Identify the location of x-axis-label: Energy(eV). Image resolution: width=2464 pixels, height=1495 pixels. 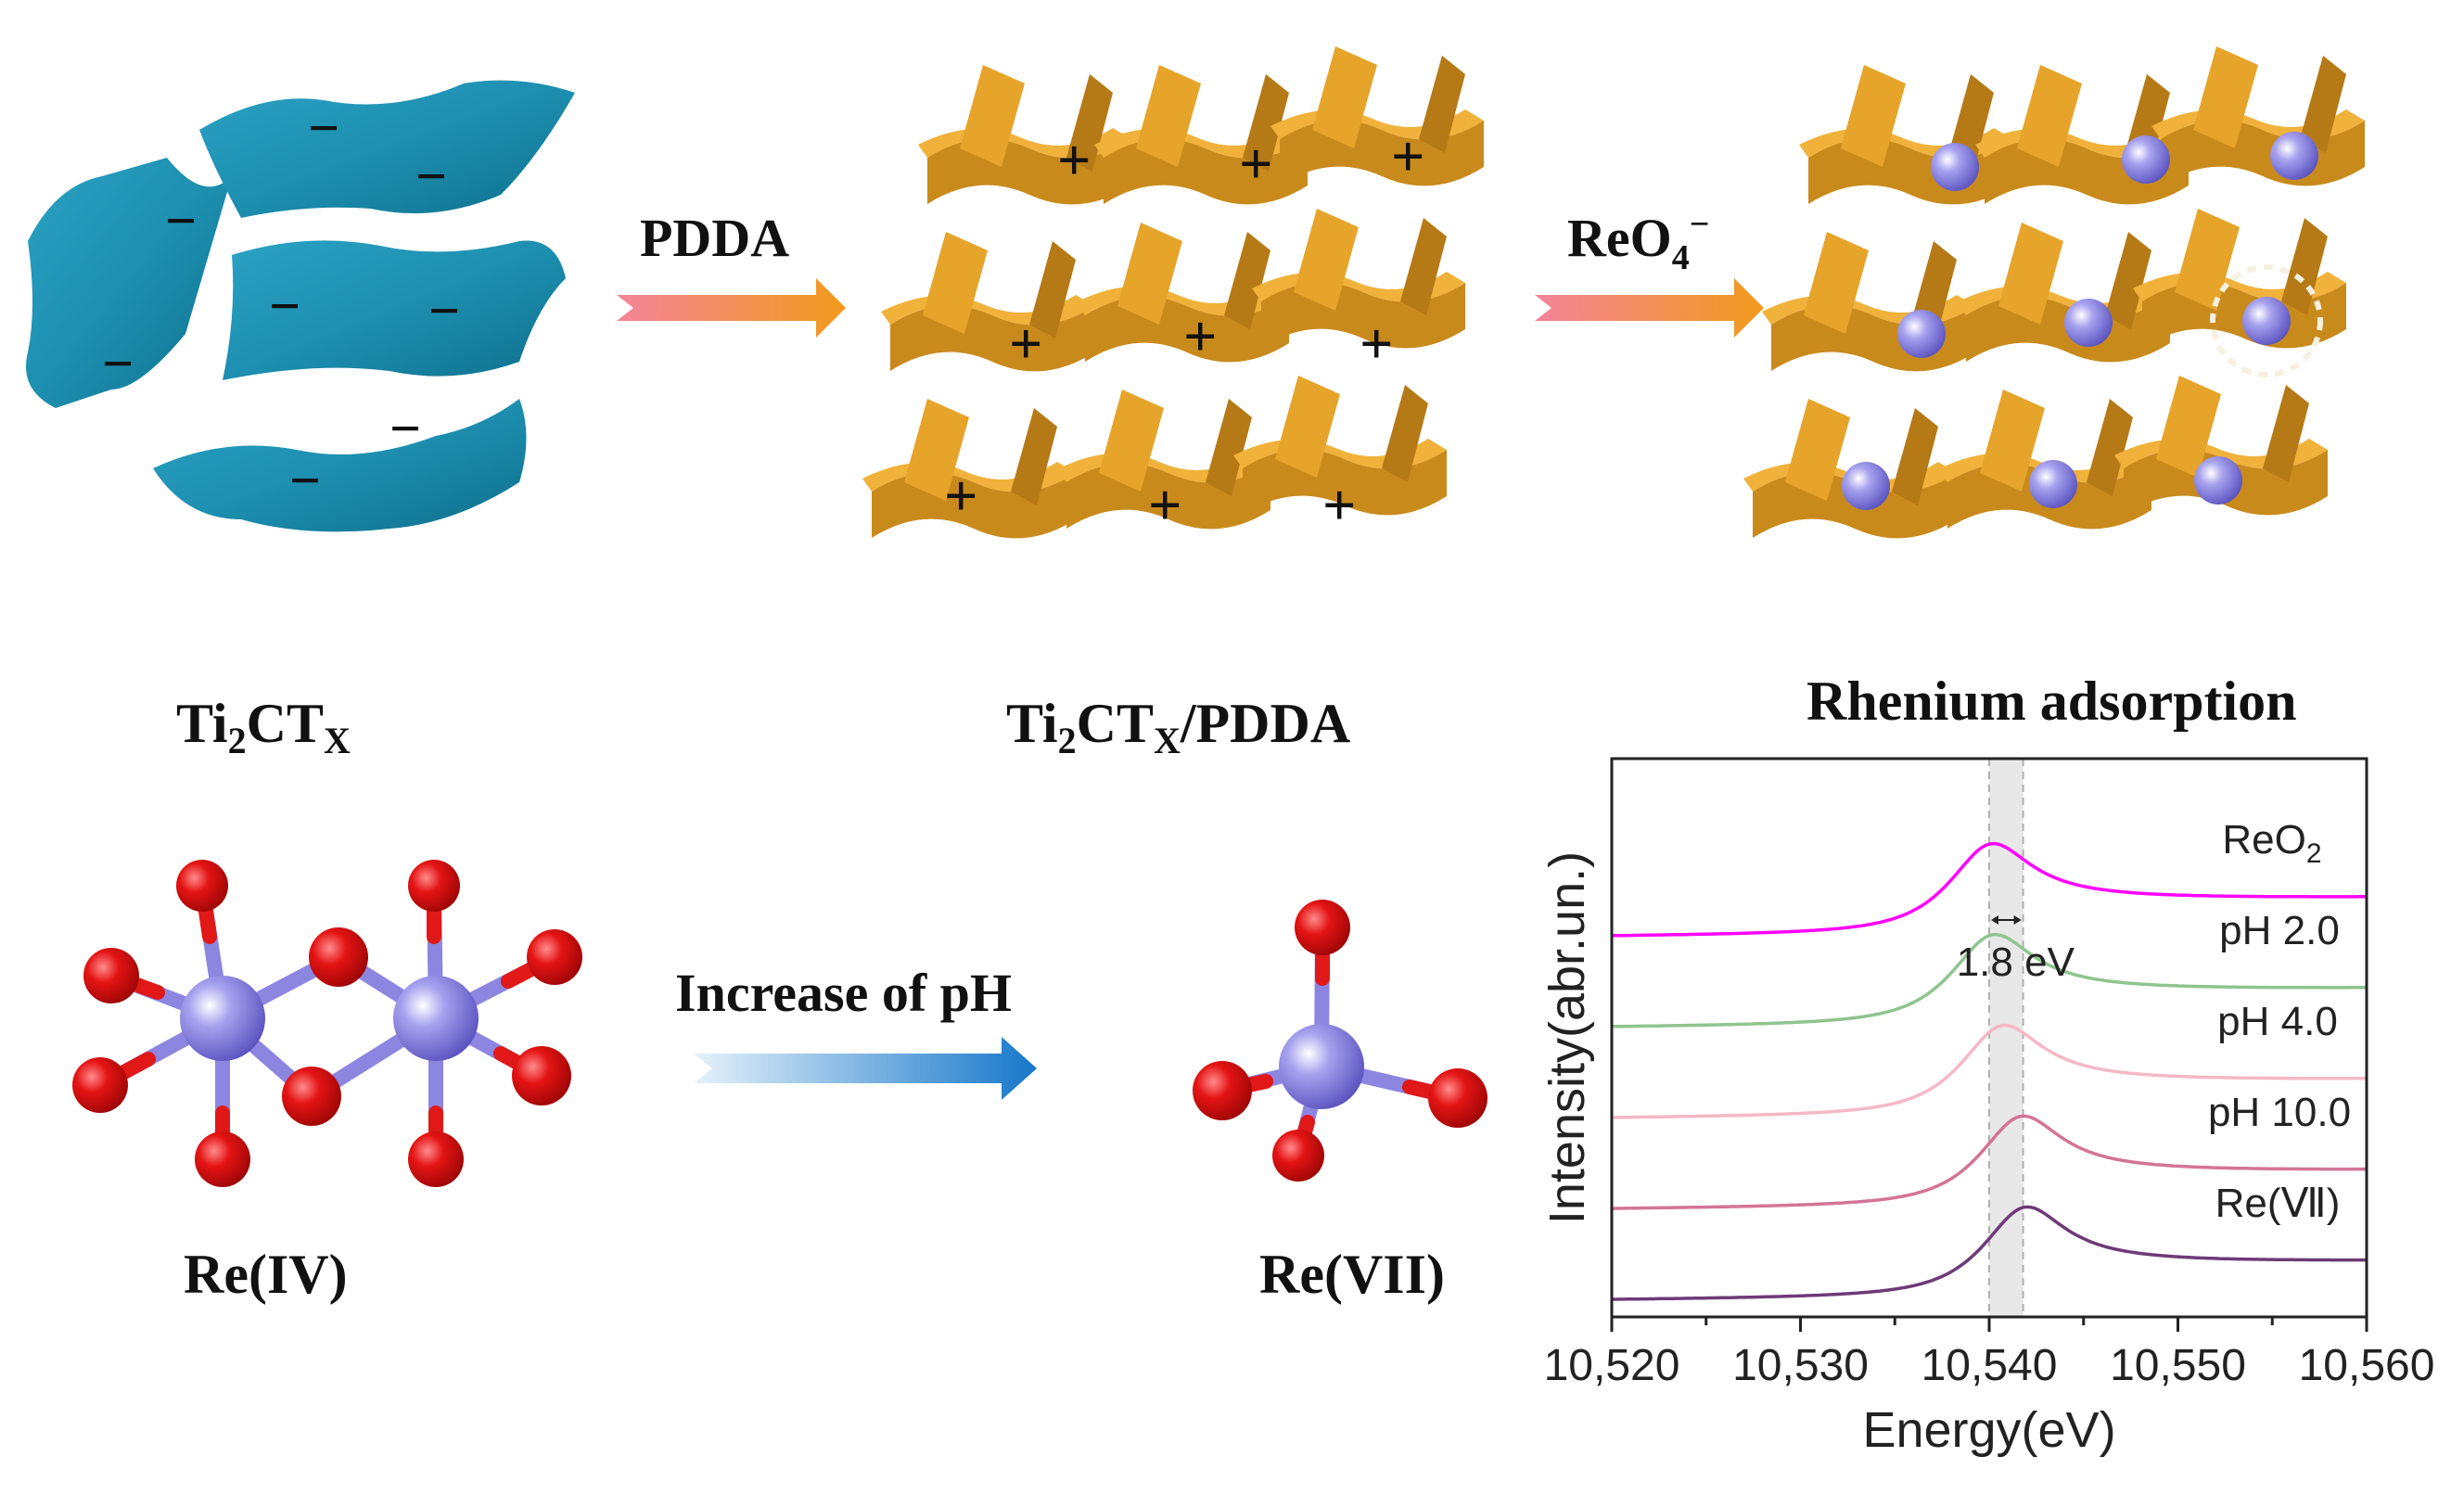
(1988, 1430).